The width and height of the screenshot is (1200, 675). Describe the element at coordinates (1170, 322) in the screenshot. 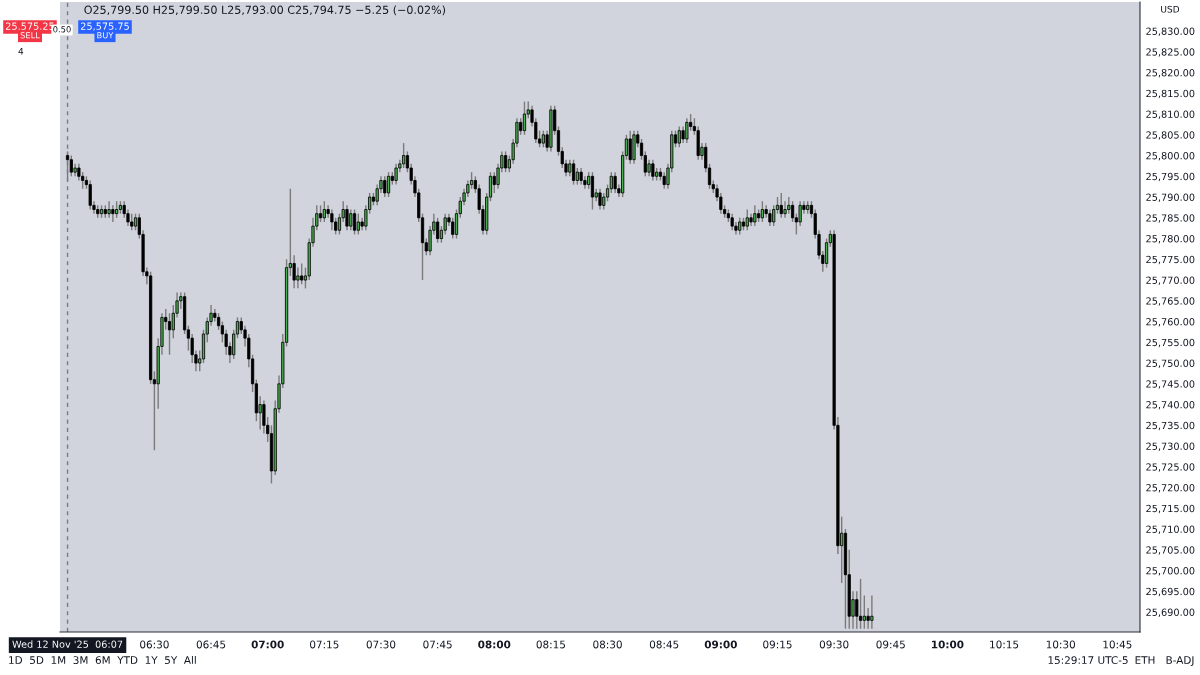

I see `y-tick-label: 25,760.00` at that location.